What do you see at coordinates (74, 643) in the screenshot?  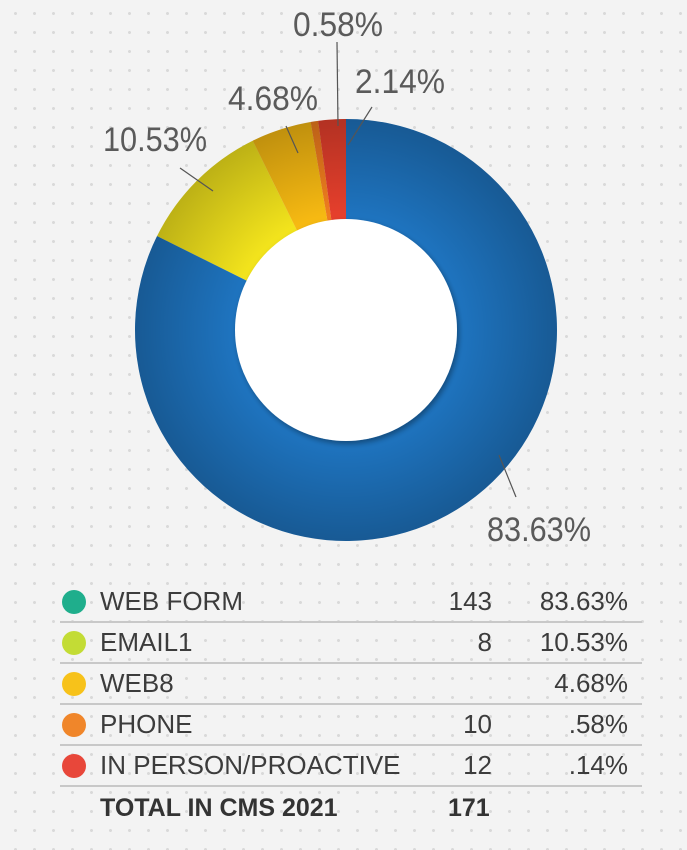 I see `email1-dot-icon` at bounding box center [74, 643].